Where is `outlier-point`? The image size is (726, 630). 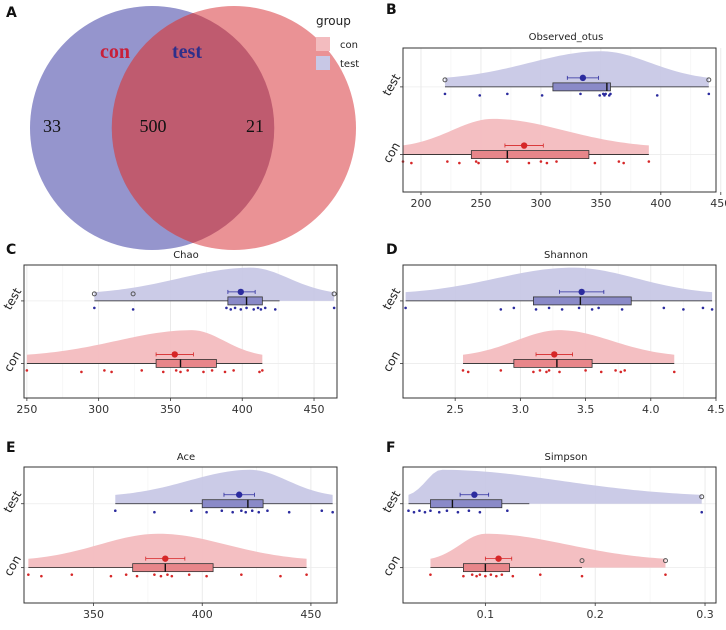
outlier-point is located at coordinates (709, 80).